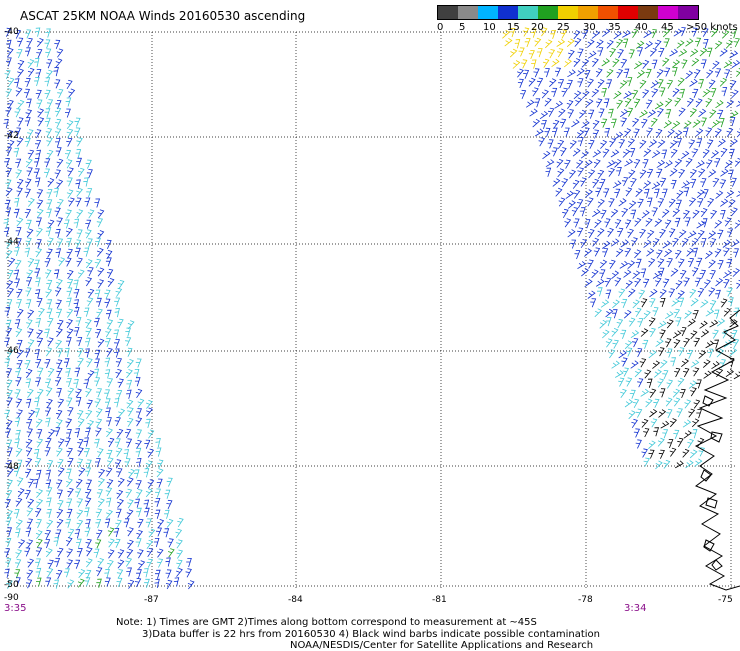 This screenshot has width=740, height=651. I want to click on lon-label: -78, so click(585, 600).